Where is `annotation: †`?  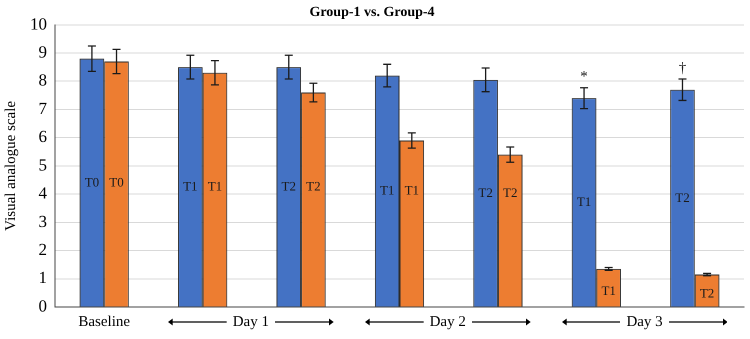
annotation: † is located at coordinates (682, 68).